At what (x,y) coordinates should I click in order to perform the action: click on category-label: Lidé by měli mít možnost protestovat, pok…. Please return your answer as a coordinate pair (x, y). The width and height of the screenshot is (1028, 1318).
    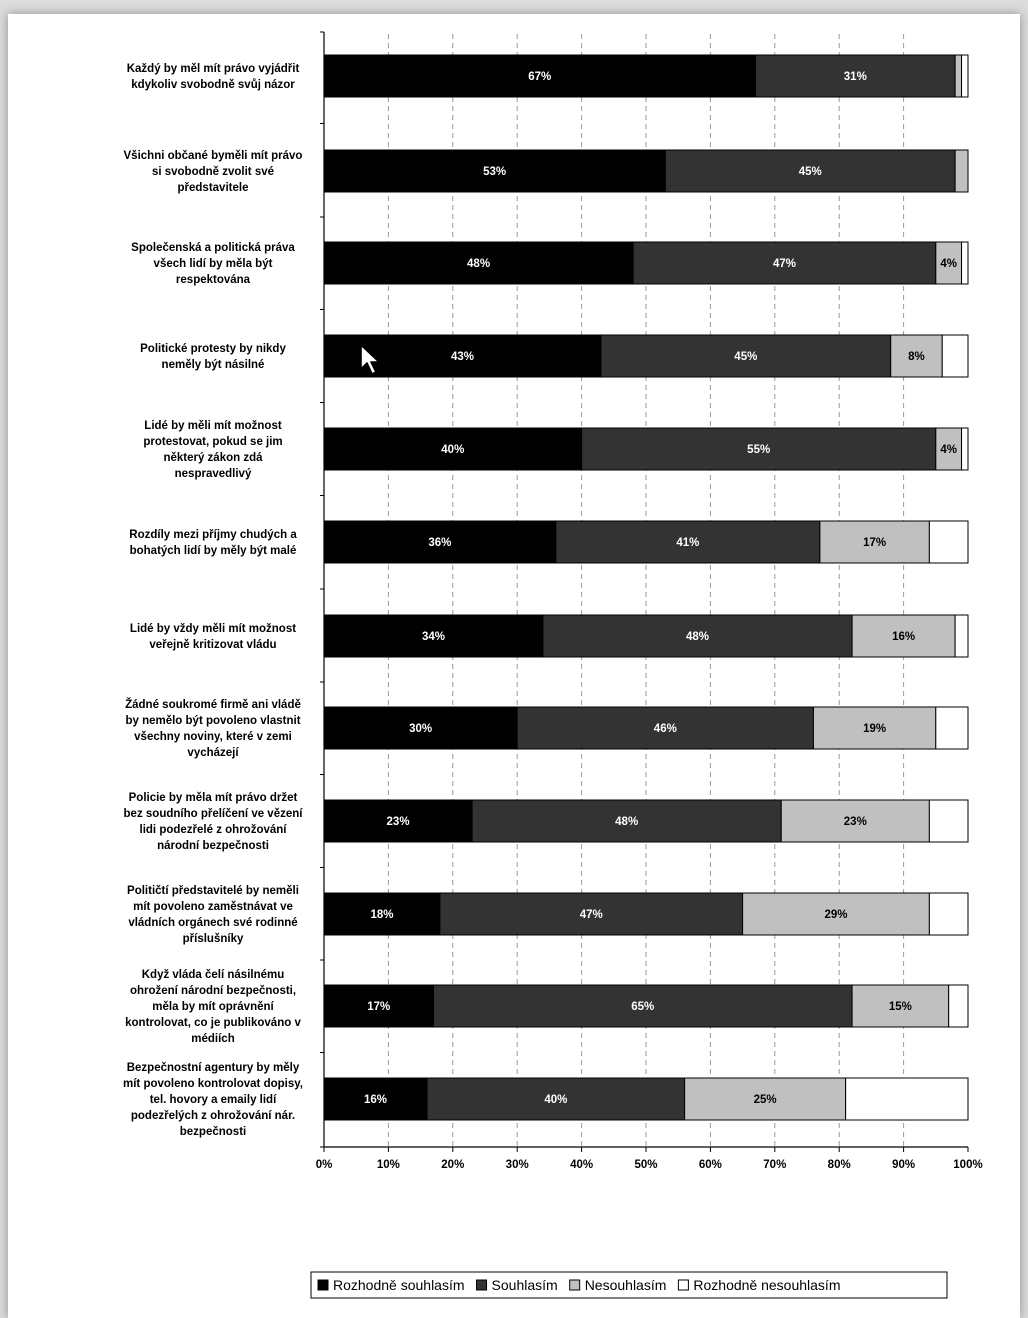
    Looking at the image, I should click on (212, 450).